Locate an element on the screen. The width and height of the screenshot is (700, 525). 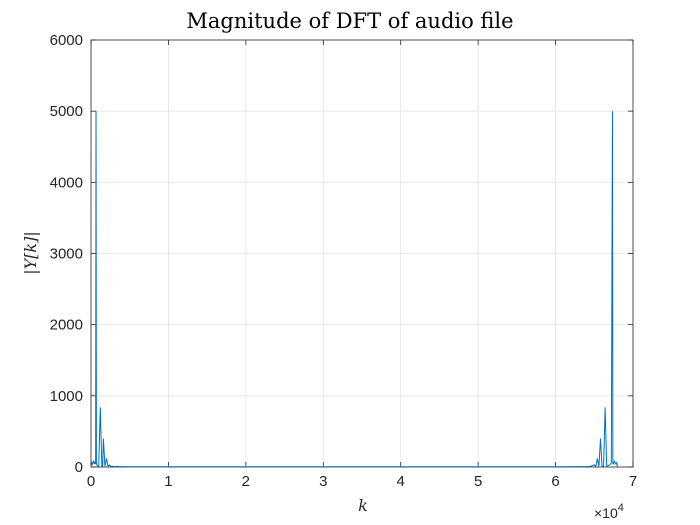
y-tick-label: 6000 is located at coordinates (66, 40).